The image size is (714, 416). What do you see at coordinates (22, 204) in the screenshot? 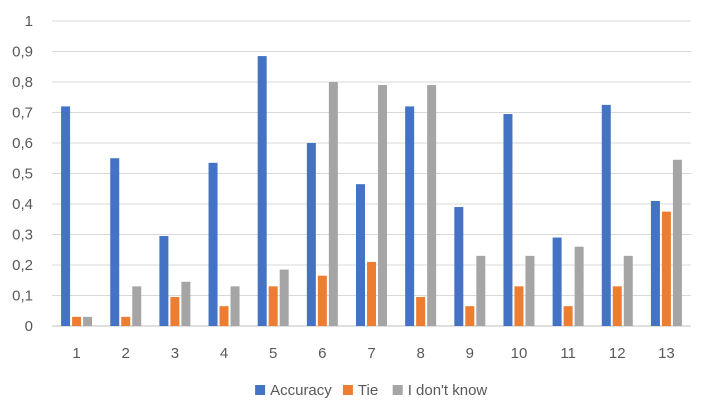
I see `y-tick-label: 0,4` at bounding box center [22, 204].